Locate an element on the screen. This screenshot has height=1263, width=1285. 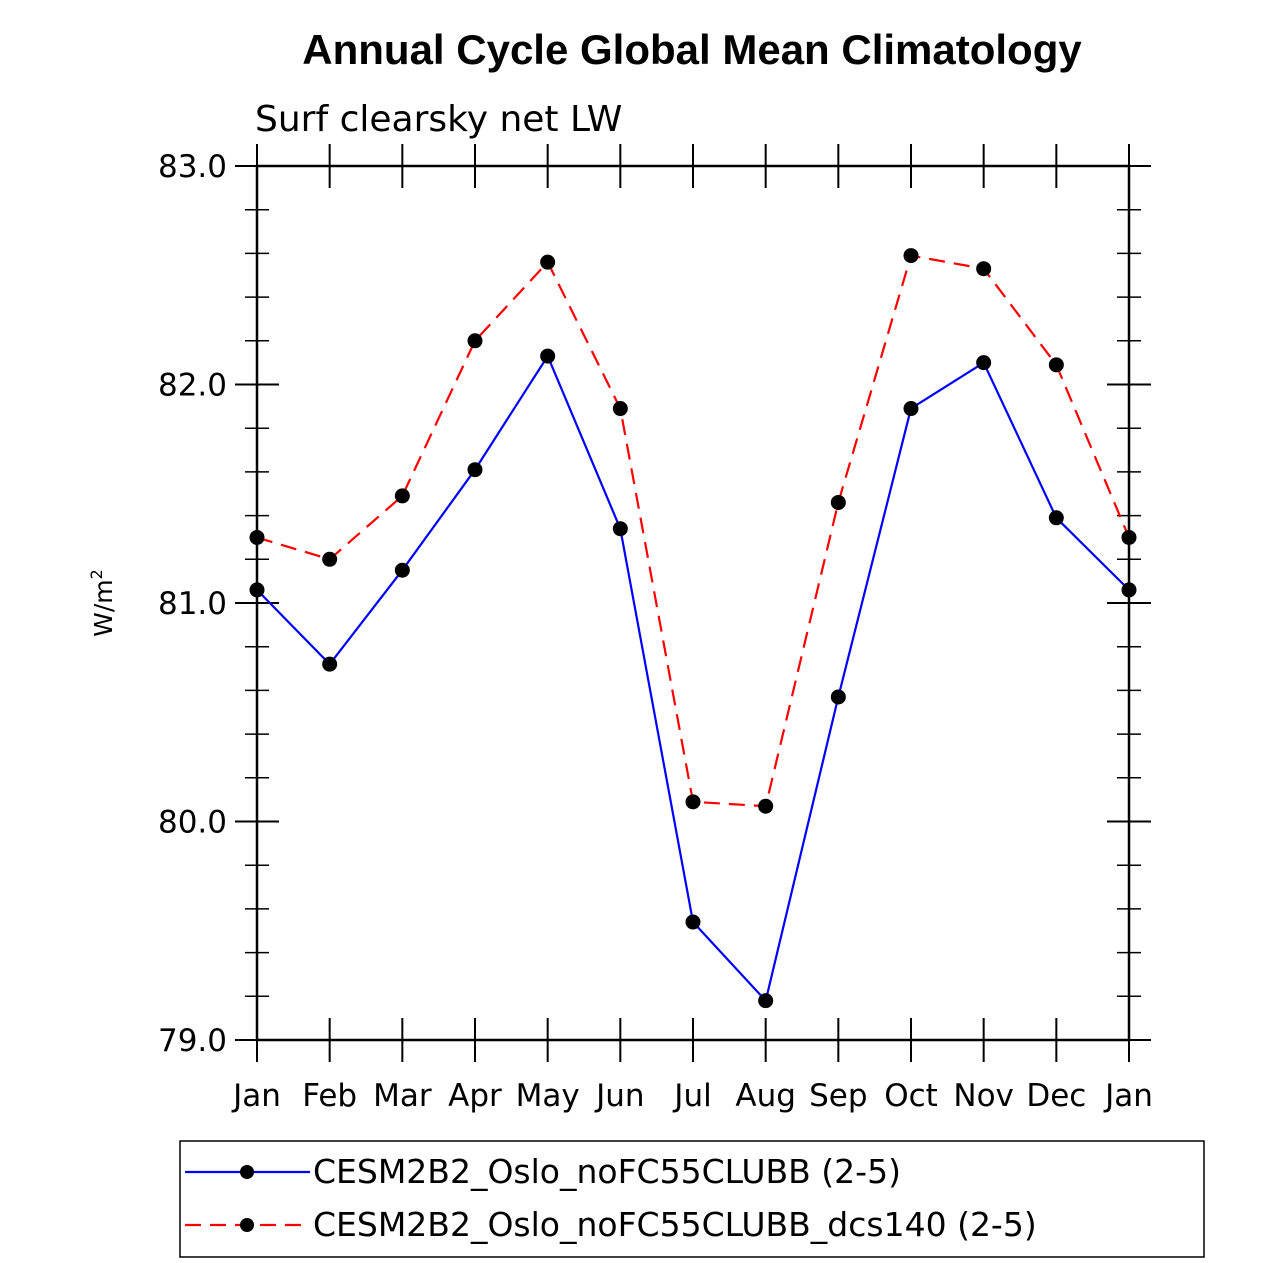
x-tick-label: Jul is located at coordinates (691, 1096).